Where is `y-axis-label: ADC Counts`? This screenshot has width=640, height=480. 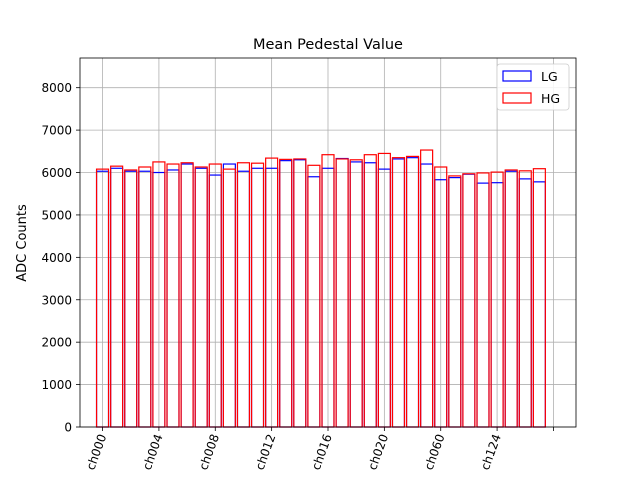 y-axis-label: ADC Counts is located at coordinates (22, 243).